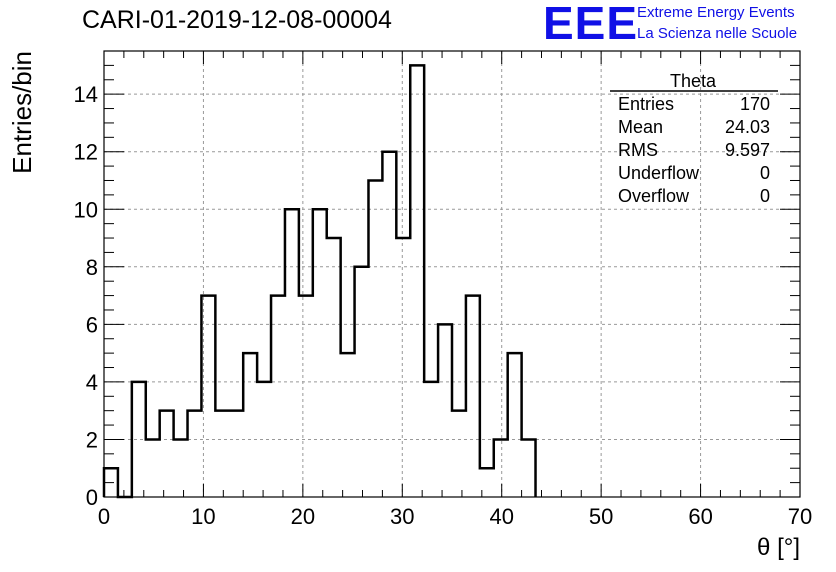  I want to click on stats-value: 24.03, so click(747, 127).